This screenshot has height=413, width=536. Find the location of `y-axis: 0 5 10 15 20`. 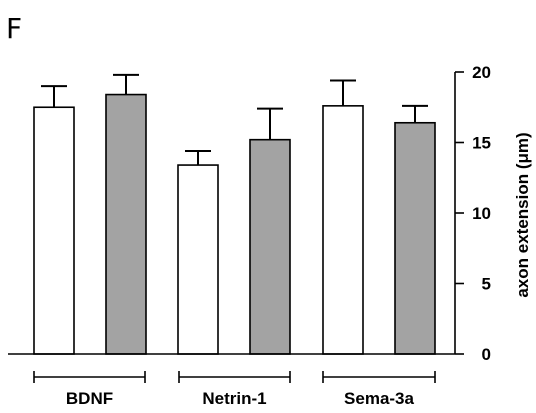

y-axis: 0 5 10 15 20 is located at coordinates (472, 213).